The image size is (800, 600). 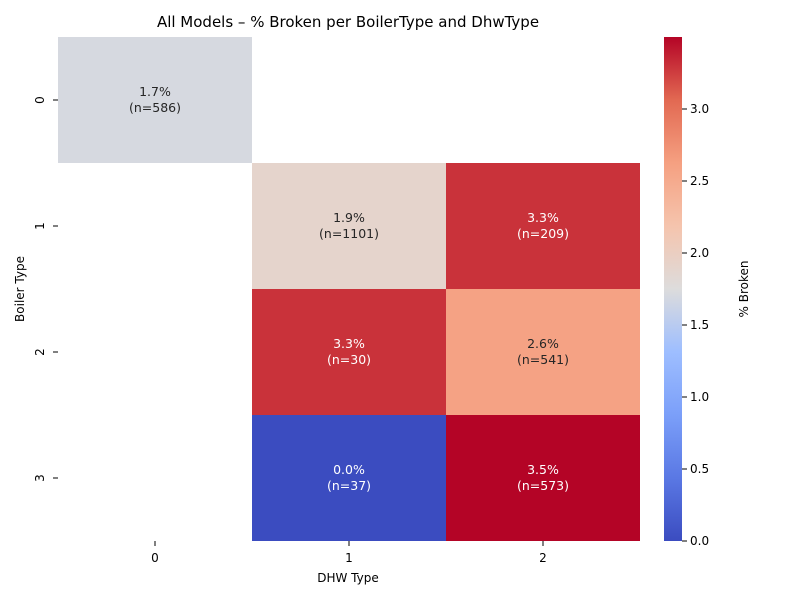 What do you see at coordinates (699, 469) in the screenshot?
I see `colorbar-tick-label-0.5: 0.5` at bounding box center [699, 469].